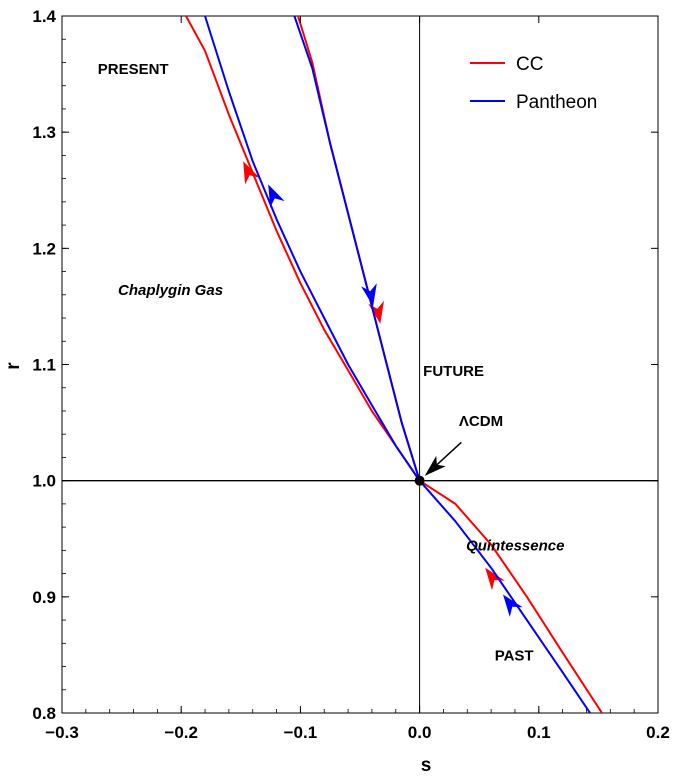 The image size is (675, 781). I want to click on annotation-quintessence: Quintessence, so click(515, 545).